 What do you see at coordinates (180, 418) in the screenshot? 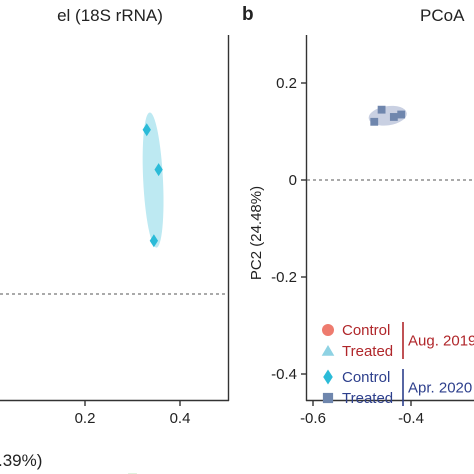
I see `panel-a-x-tick-label: 0.4` at bounding box center [180, 418].